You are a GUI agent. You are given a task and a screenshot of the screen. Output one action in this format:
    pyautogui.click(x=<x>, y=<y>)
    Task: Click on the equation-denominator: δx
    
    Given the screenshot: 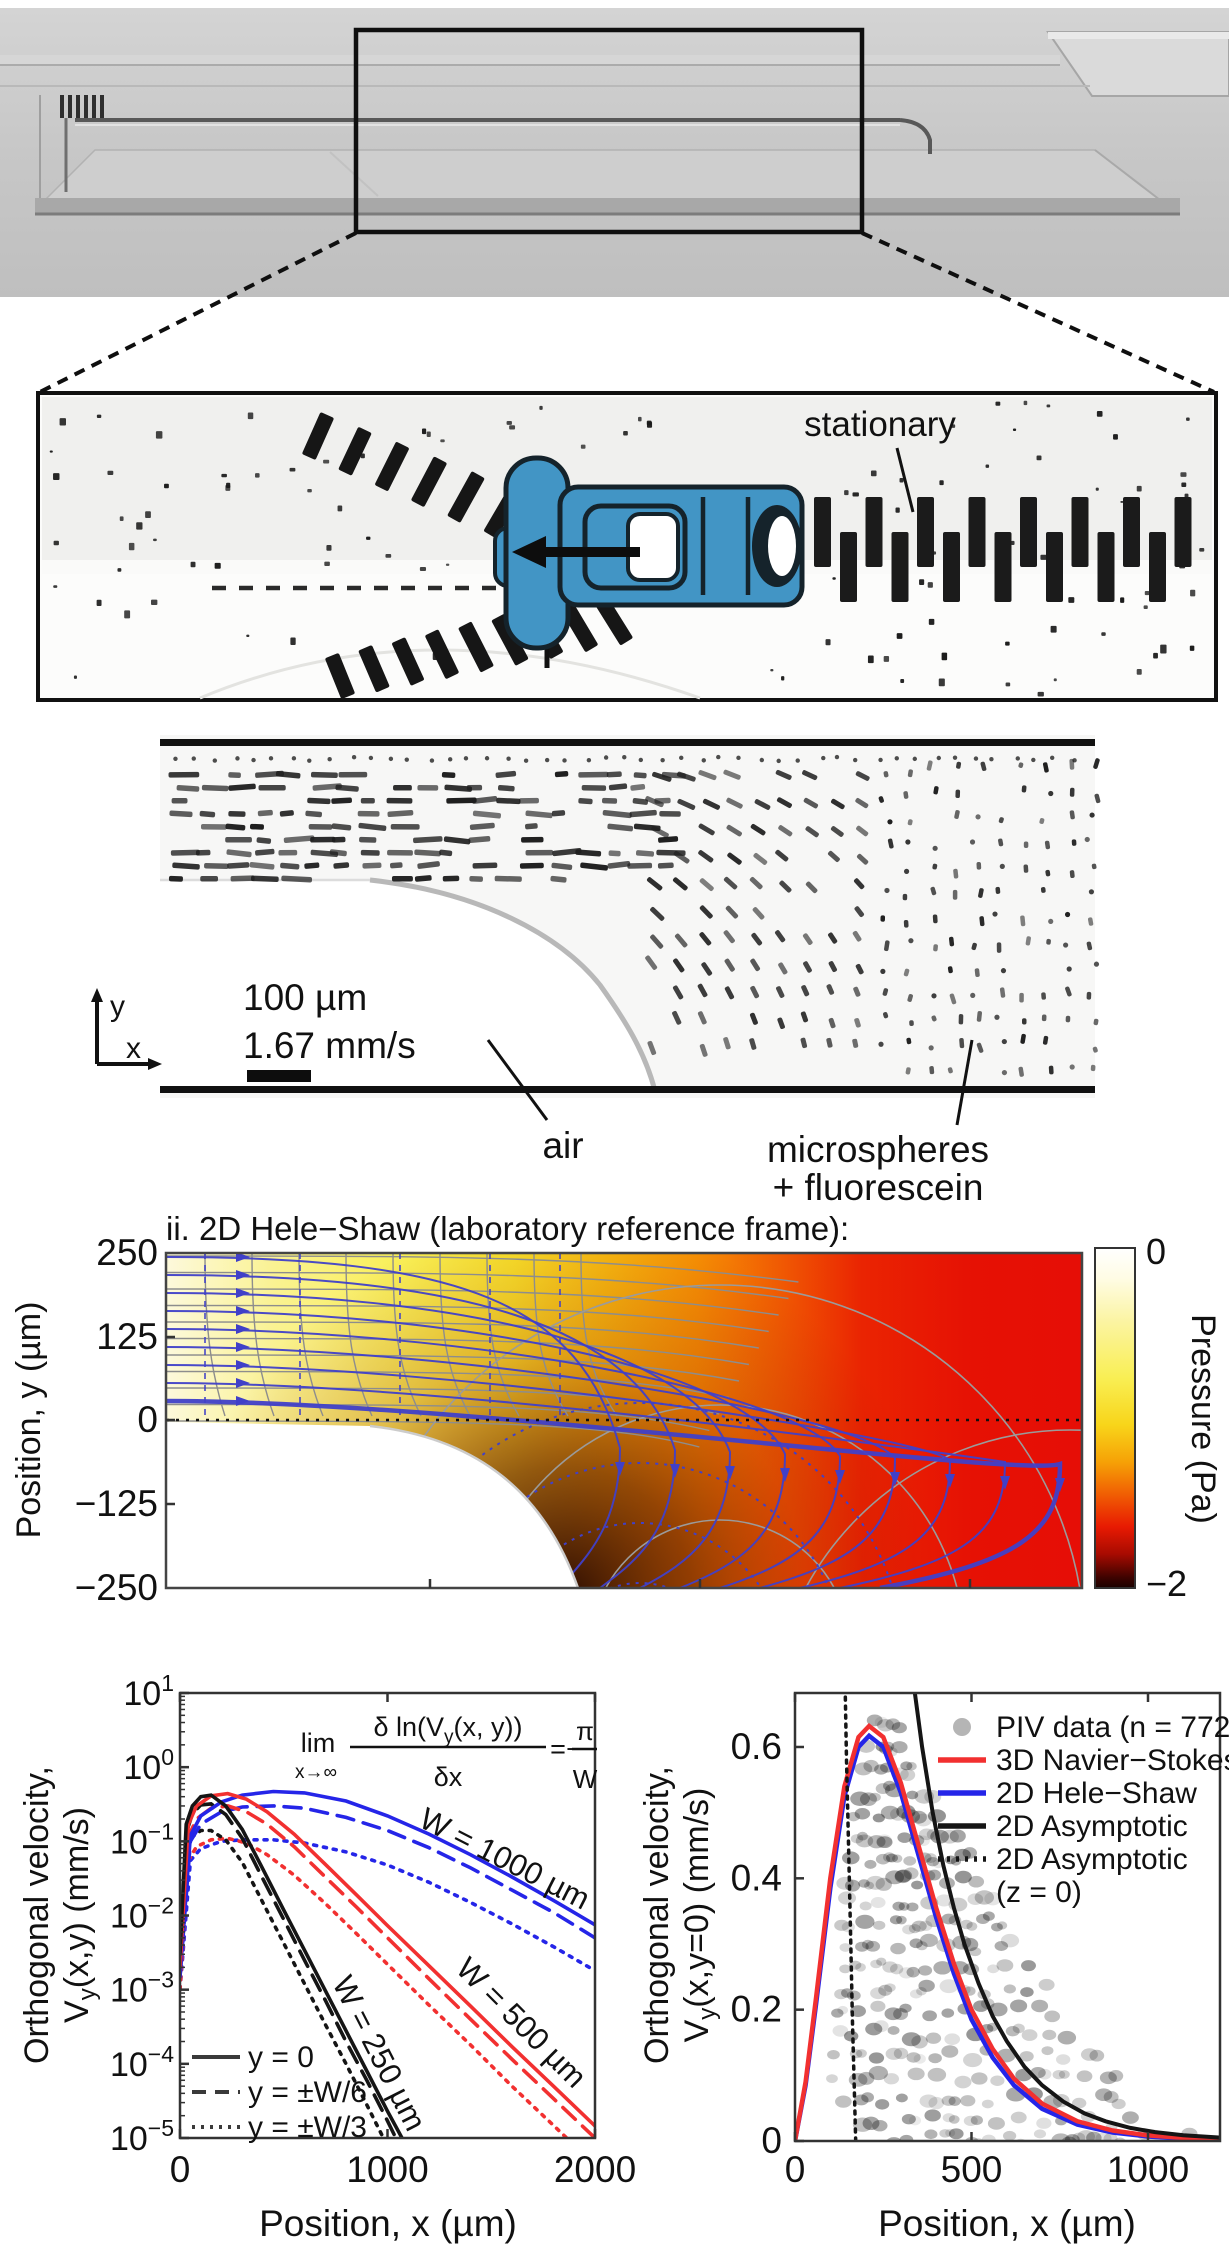 What is the action you would take?
    pyautogui.click(x=448, y=1777)
    